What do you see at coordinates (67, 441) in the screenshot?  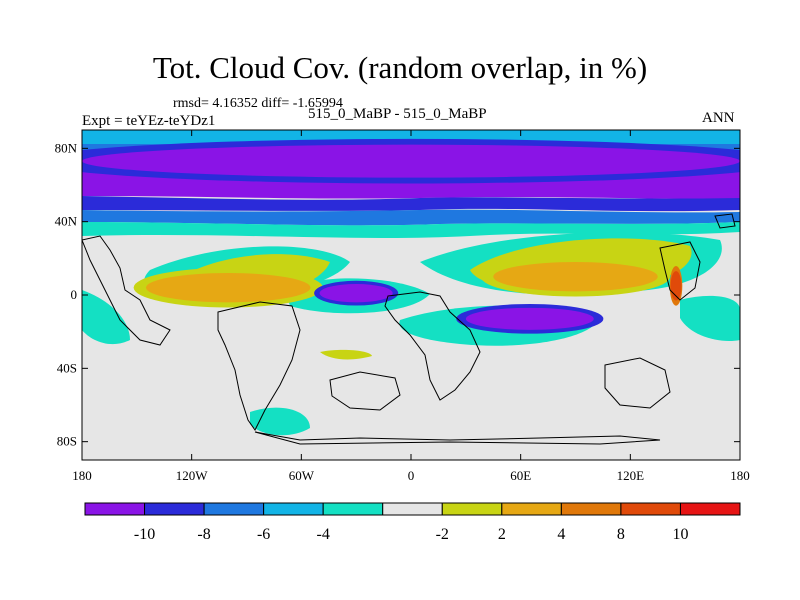 I see `y-tick-label: 80S` at bounding box center [67, 441].